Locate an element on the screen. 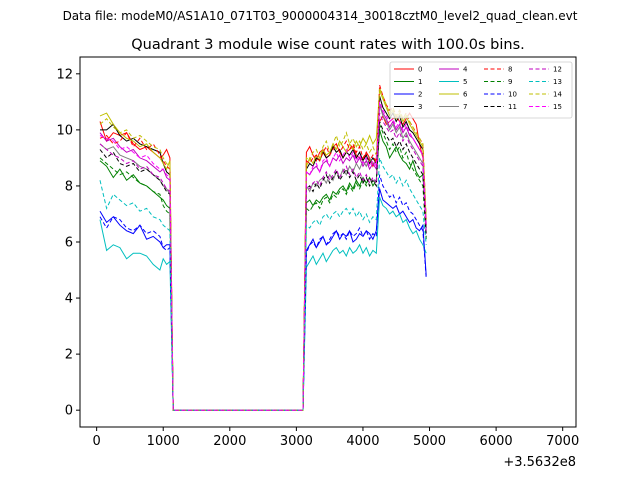  x-offset-label: +3.5632e8 is located at coordinates (539, 462).